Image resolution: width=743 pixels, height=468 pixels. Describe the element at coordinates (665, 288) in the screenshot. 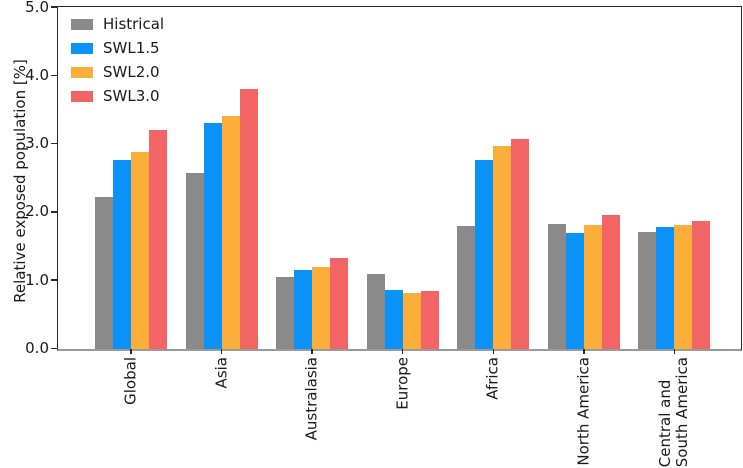

I see `bar-swl1-5-central-and` at that location.